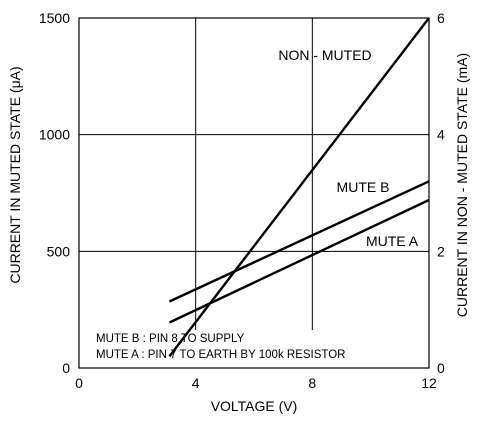 The height and width of the screenshot is (421, 479). I want to click on y-axis-label-left: CURRENT IN MUTED STATE (μA), so click(15, 174).